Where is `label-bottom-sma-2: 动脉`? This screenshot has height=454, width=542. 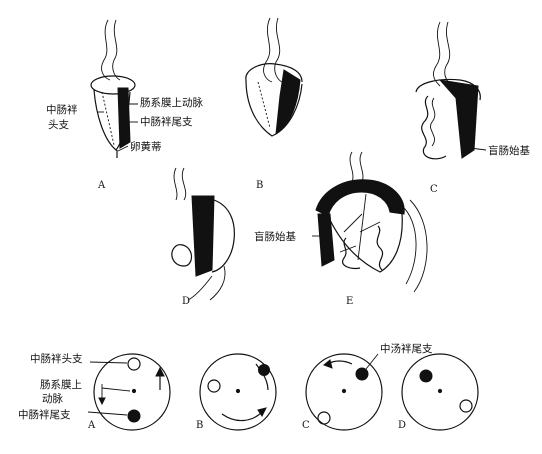 label-bottom-sma-2: 动脉 is located at coordinates (52, 398).